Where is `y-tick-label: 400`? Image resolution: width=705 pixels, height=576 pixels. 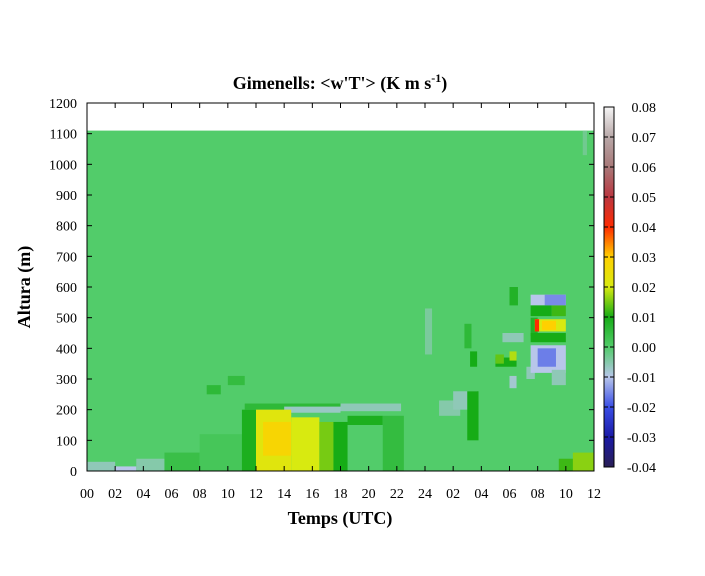 y-tick-label: 400 is located at coordinates (66, 349).